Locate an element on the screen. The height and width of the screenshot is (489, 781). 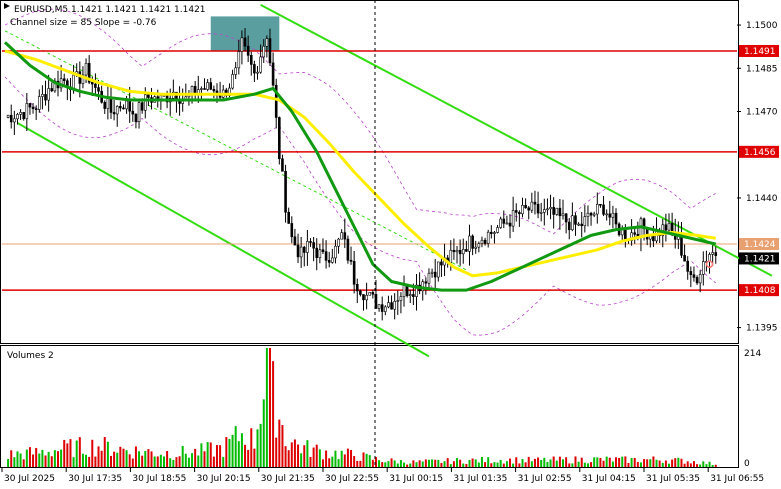
y-tick-label: 1.1440 is located at coordinates (762, 199).